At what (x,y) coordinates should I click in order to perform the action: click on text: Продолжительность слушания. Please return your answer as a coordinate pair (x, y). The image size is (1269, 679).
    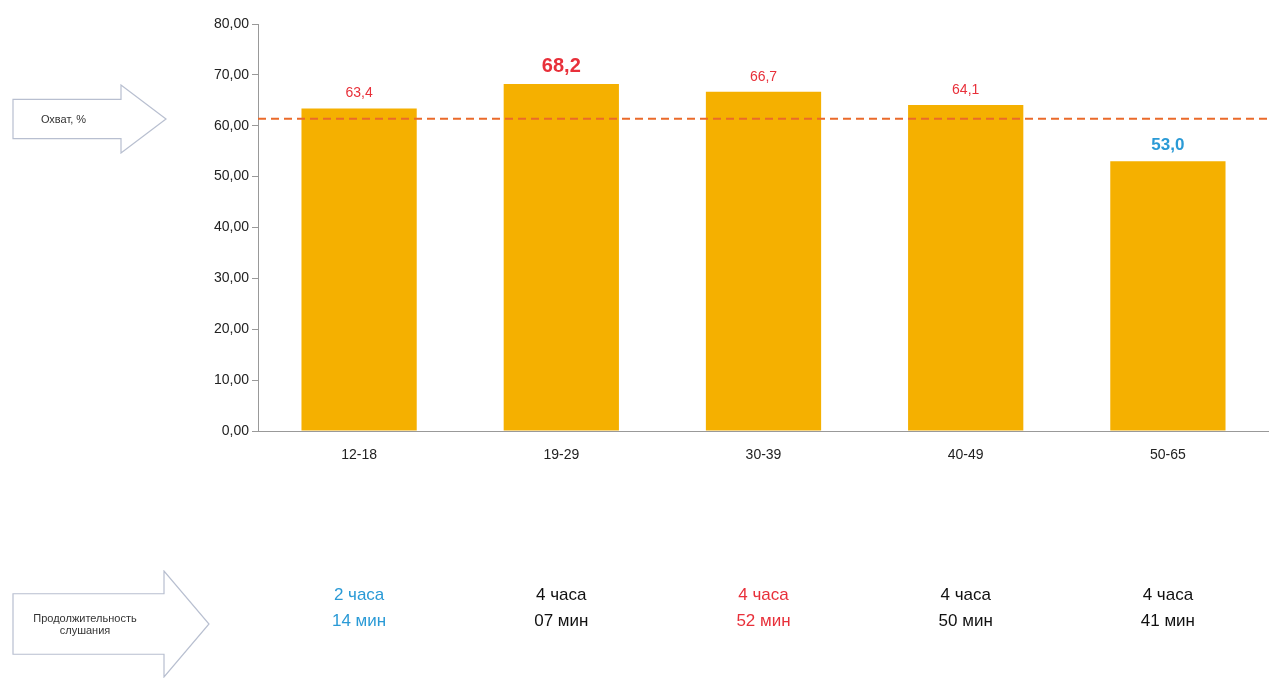
    Looking at the image, I should click on (85, 624).